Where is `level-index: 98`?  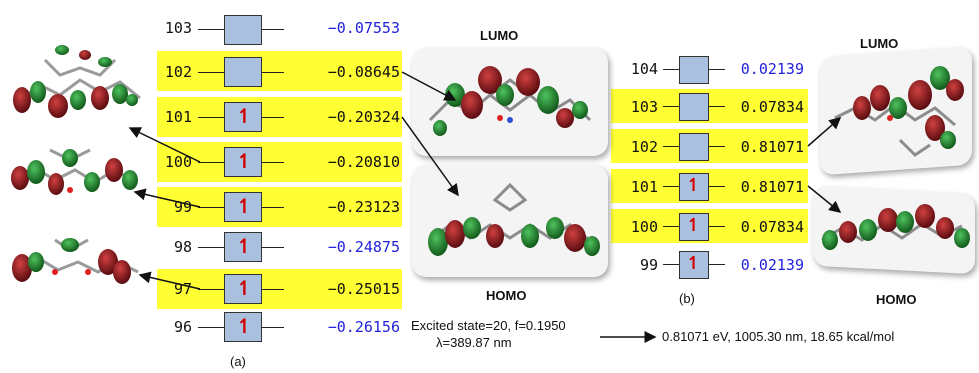
level-index: 98 is located at coordinates (182, 247).